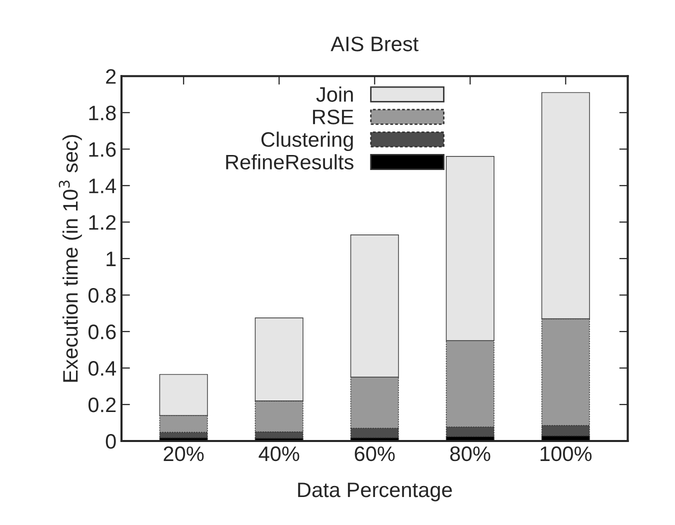 This screenshot has height=525, width=675. I want to click on x-tick-label: 60%, so click(374, 454).